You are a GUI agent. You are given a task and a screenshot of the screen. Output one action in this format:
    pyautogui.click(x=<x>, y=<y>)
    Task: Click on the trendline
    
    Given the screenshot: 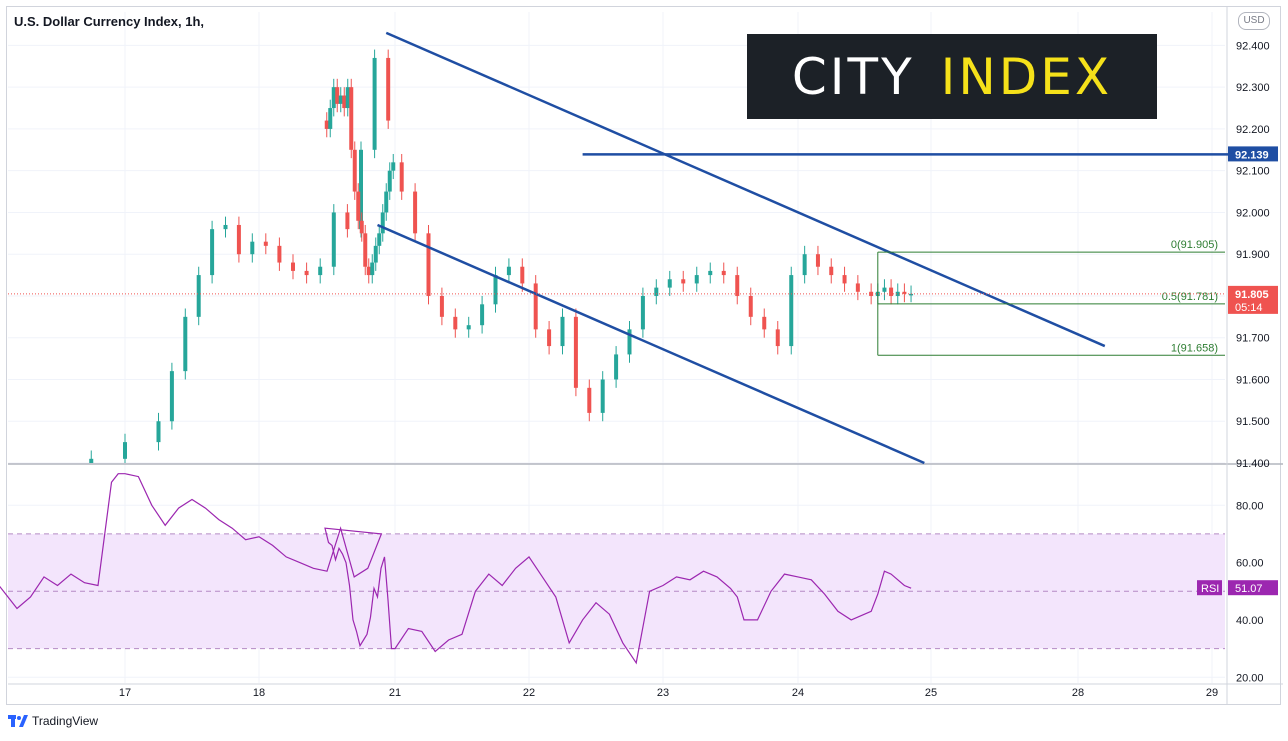 What is the action you would take?
    pyautogui.click(x=651, y=344)
    